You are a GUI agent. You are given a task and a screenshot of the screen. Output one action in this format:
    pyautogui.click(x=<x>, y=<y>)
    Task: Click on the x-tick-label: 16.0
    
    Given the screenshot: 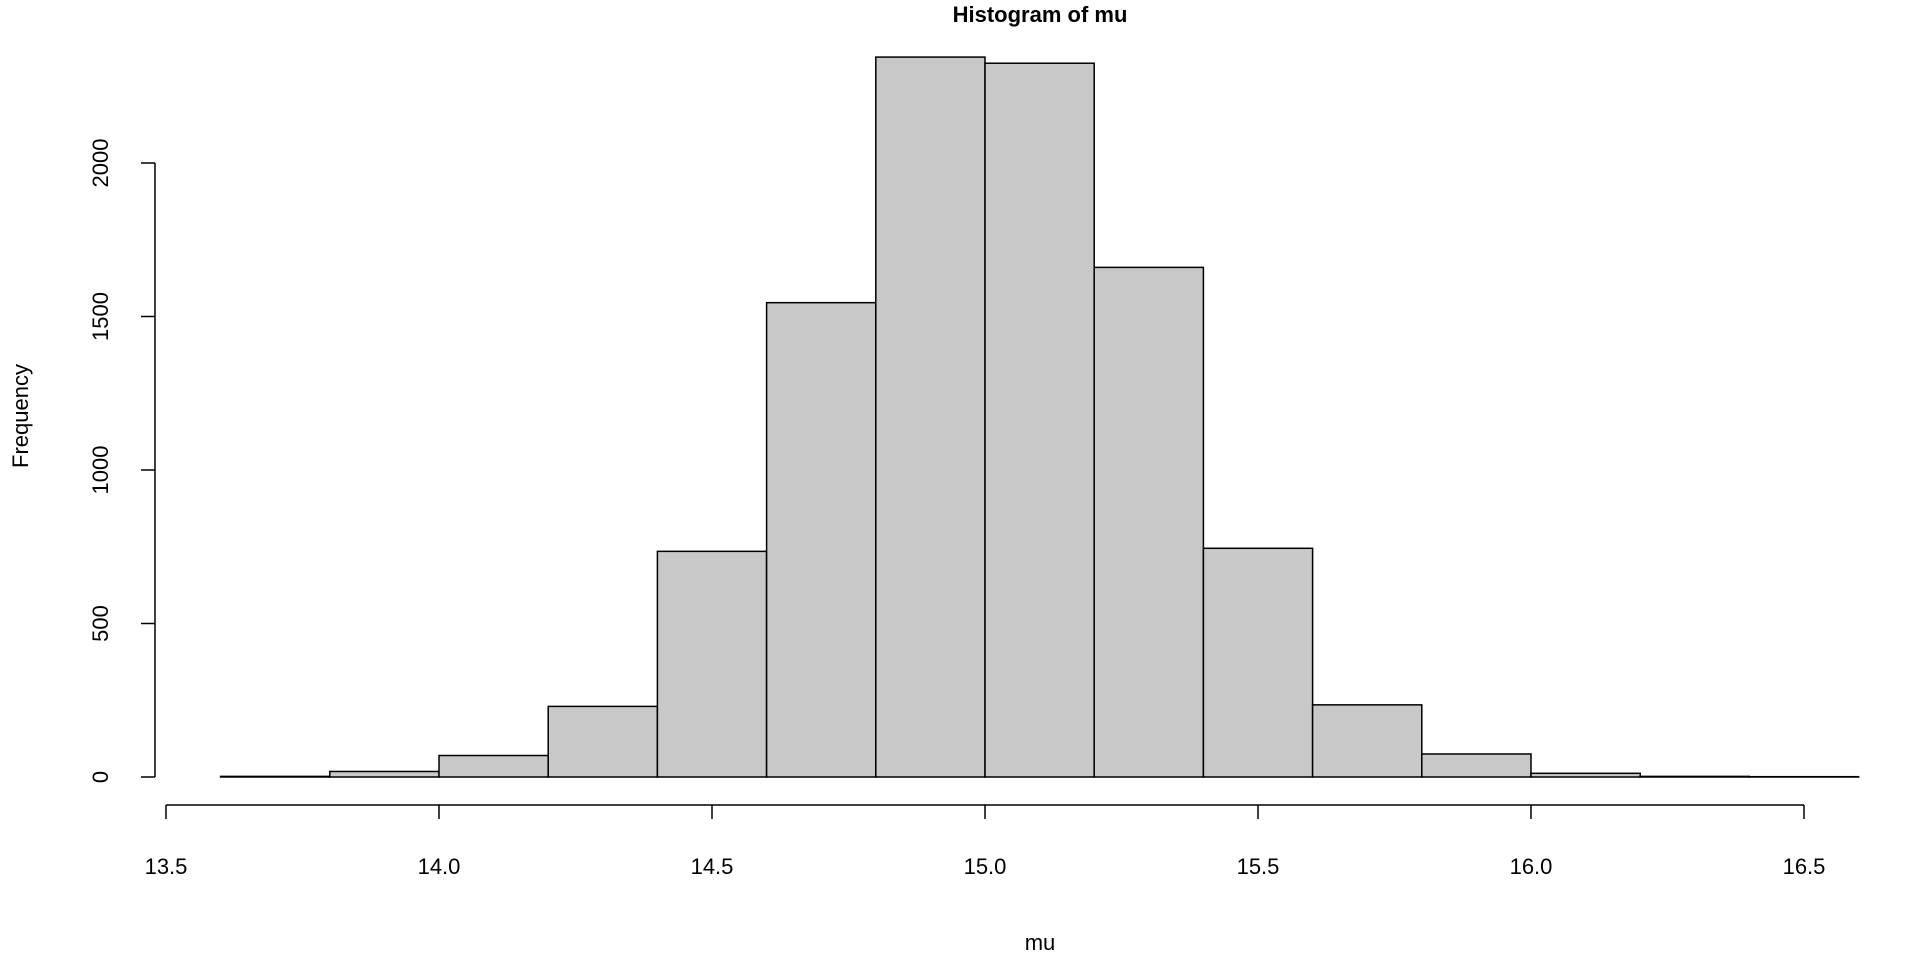 What is the action you would take?
    pyautogui.click(x=1531, y=866)
    